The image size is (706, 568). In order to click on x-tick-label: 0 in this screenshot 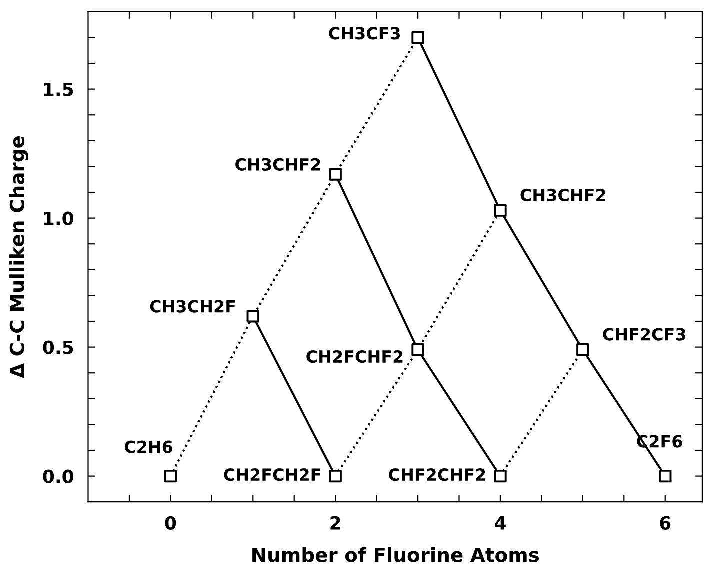, I will do `click(170, 523)`.